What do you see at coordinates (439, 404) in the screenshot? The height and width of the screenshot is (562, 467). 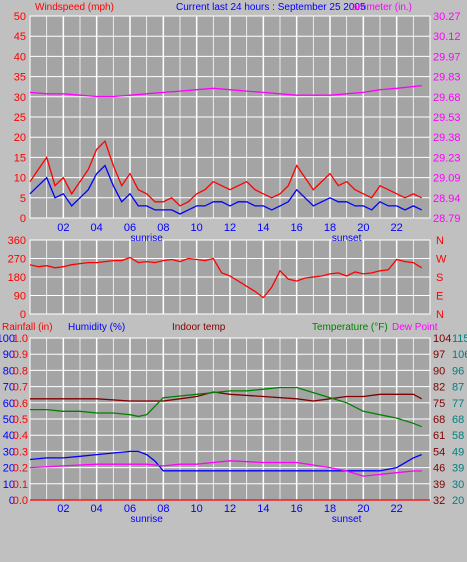 I see `y-tick-indoor: 75` at bounding box center [439, 404].